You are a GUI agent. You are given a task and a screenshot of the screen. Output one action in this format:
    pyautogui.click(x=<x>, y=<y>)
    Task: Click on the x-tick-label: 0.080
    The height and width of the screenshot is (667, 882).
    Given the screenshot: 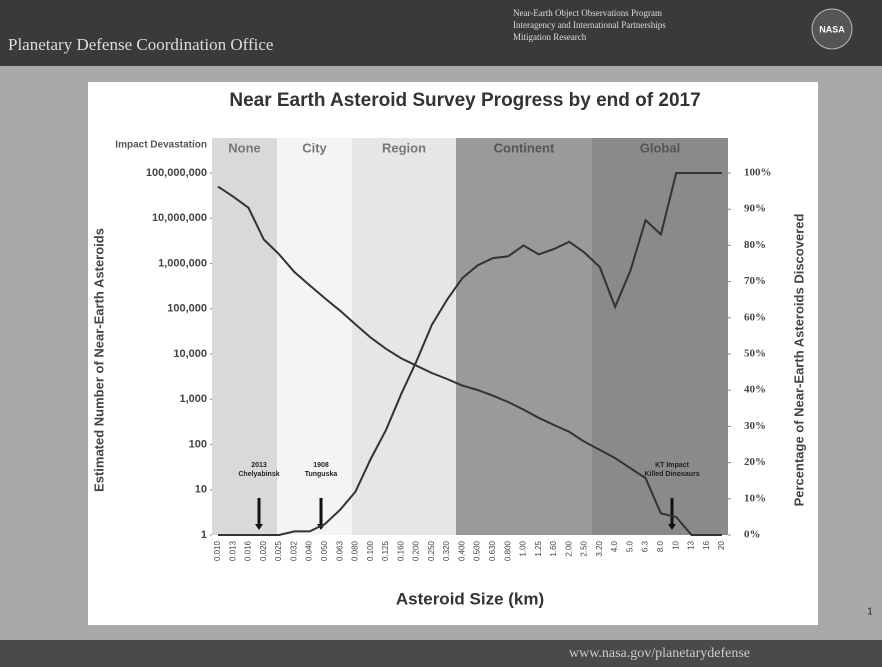 What is the action you would take?
    pyautogui.click(x=355, y=550)
    